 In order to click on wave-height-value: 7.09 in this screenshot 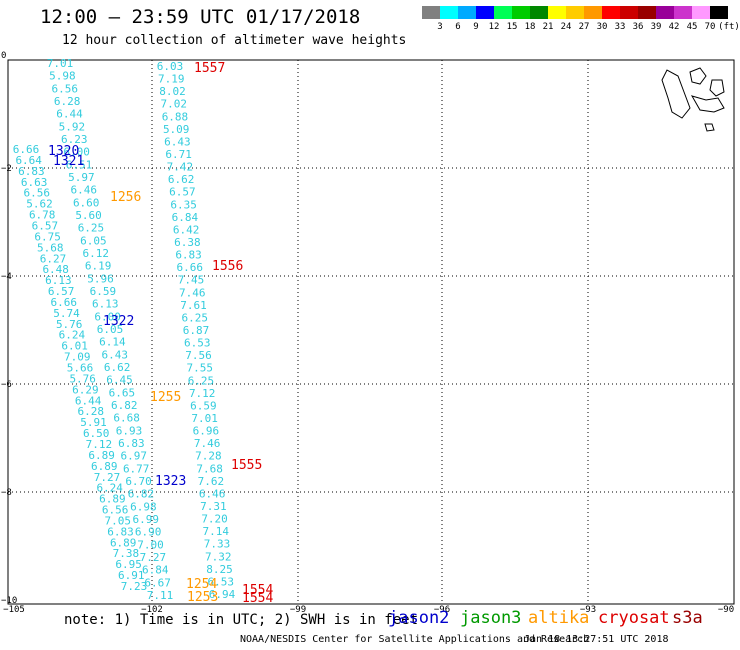, I will do `click(77, 357)`.